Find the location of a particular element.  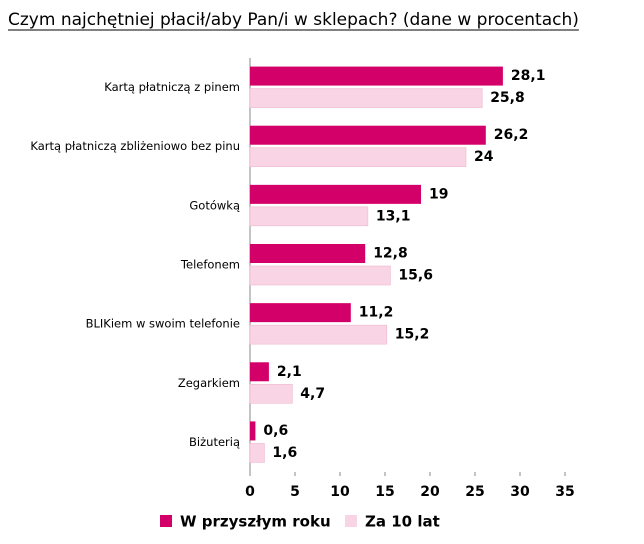

value-label: 15,6 is located at coordinates (415, 276).